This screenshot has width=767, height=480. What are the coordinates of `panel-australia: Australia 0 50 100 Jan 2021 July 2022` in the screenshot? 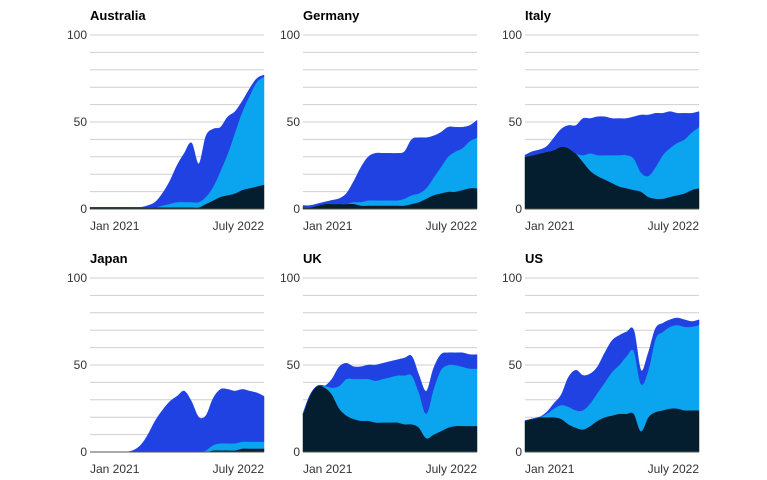 It's located at (165, 120).